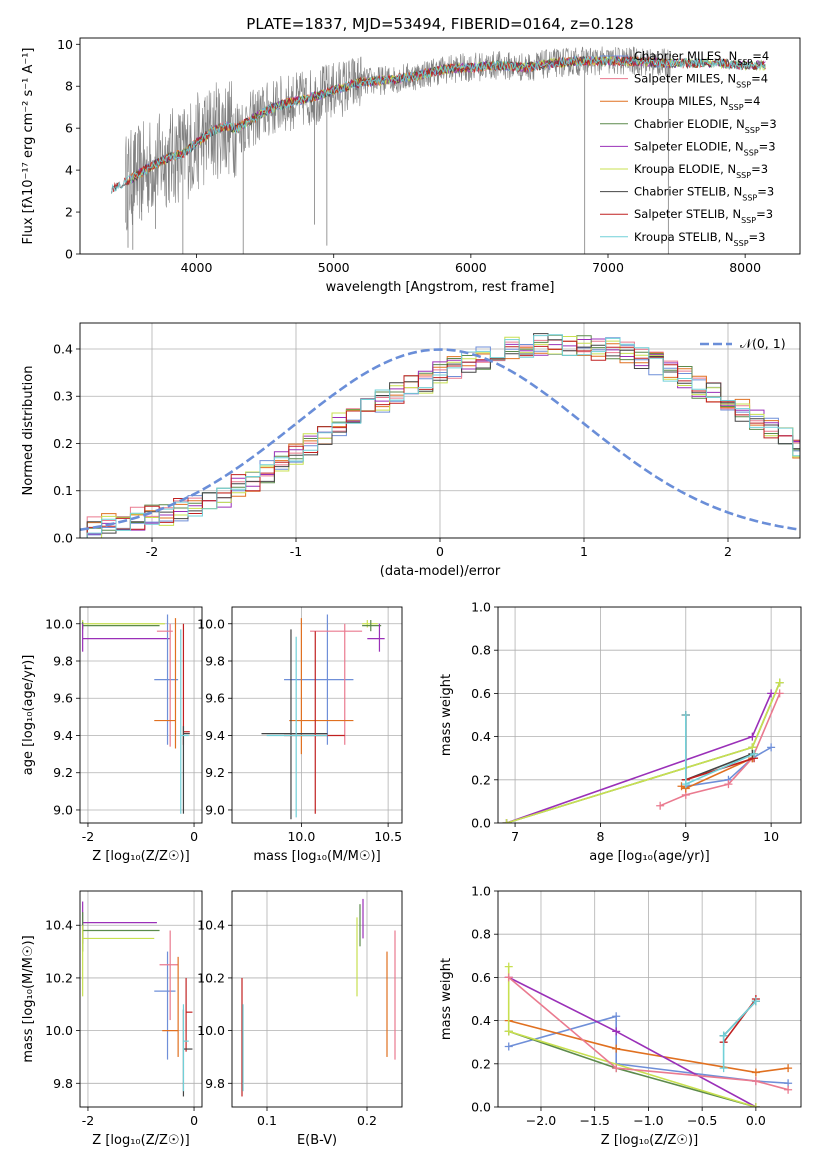 This screenshot has width=819, height=1170. Describe the element at coordinates (702, 1120) in the screenshot. I see `x-tick-label: −0.5` at that location.